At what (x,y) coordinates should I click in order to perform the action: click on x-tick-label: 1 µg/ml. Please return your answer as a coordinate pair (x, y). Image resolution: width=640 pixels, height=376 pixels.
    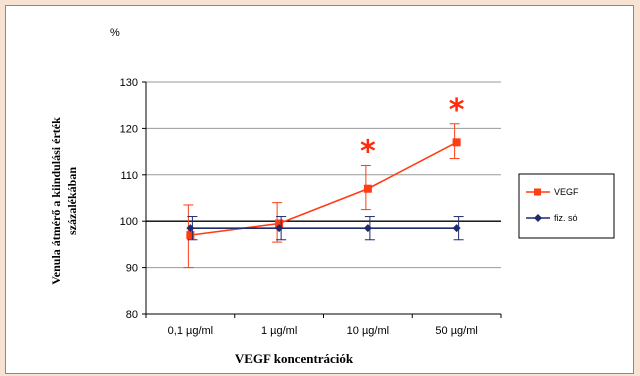
    Looking at the image, I should click on (279, 331).